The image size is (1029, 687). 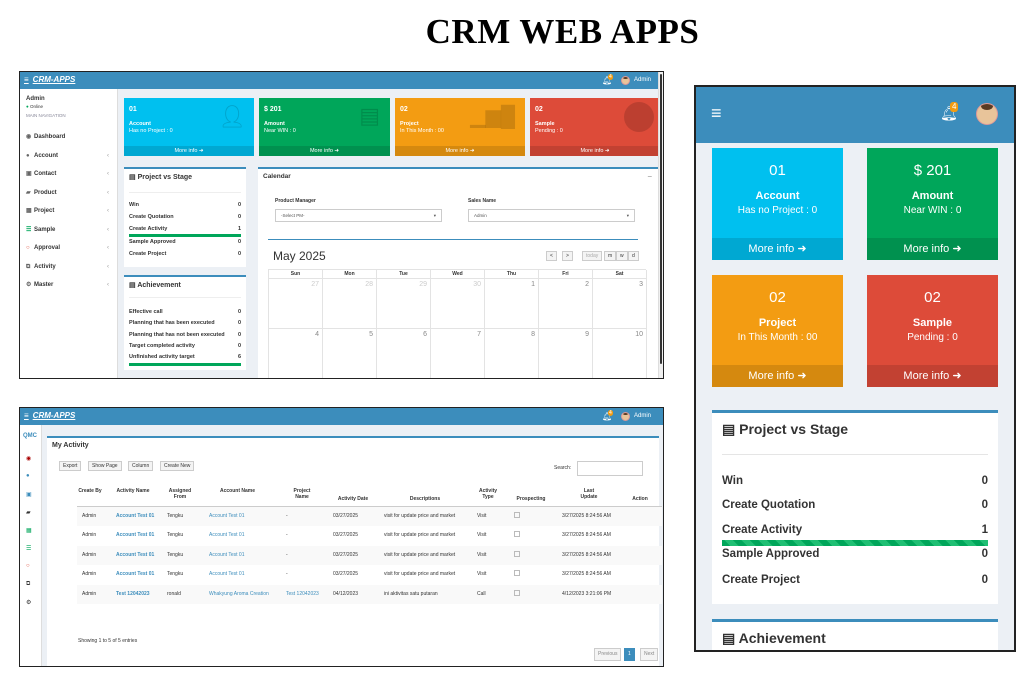 I want to click on circle-icon: ○, so click(x=28, y=566).